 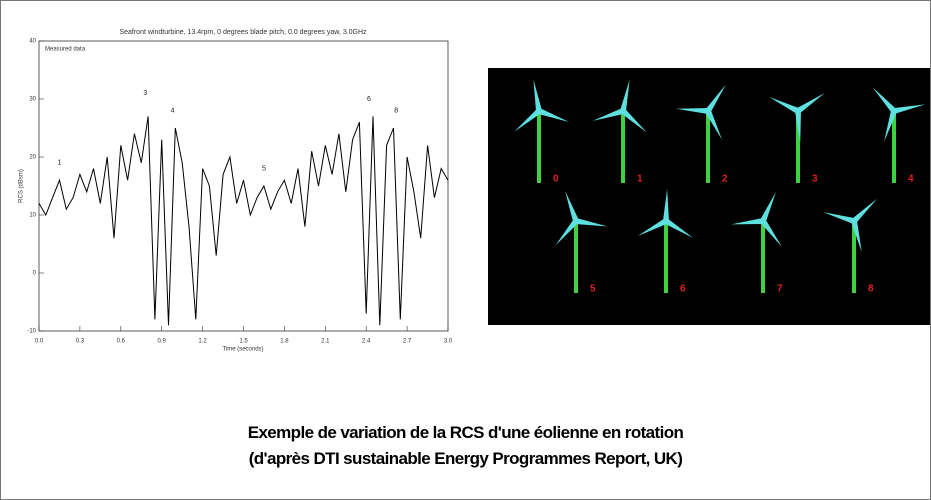 What do you see at coordinates (640, 179) in the screenshot?
I see `turbine-label: 1` at bounding box center [640, 179].